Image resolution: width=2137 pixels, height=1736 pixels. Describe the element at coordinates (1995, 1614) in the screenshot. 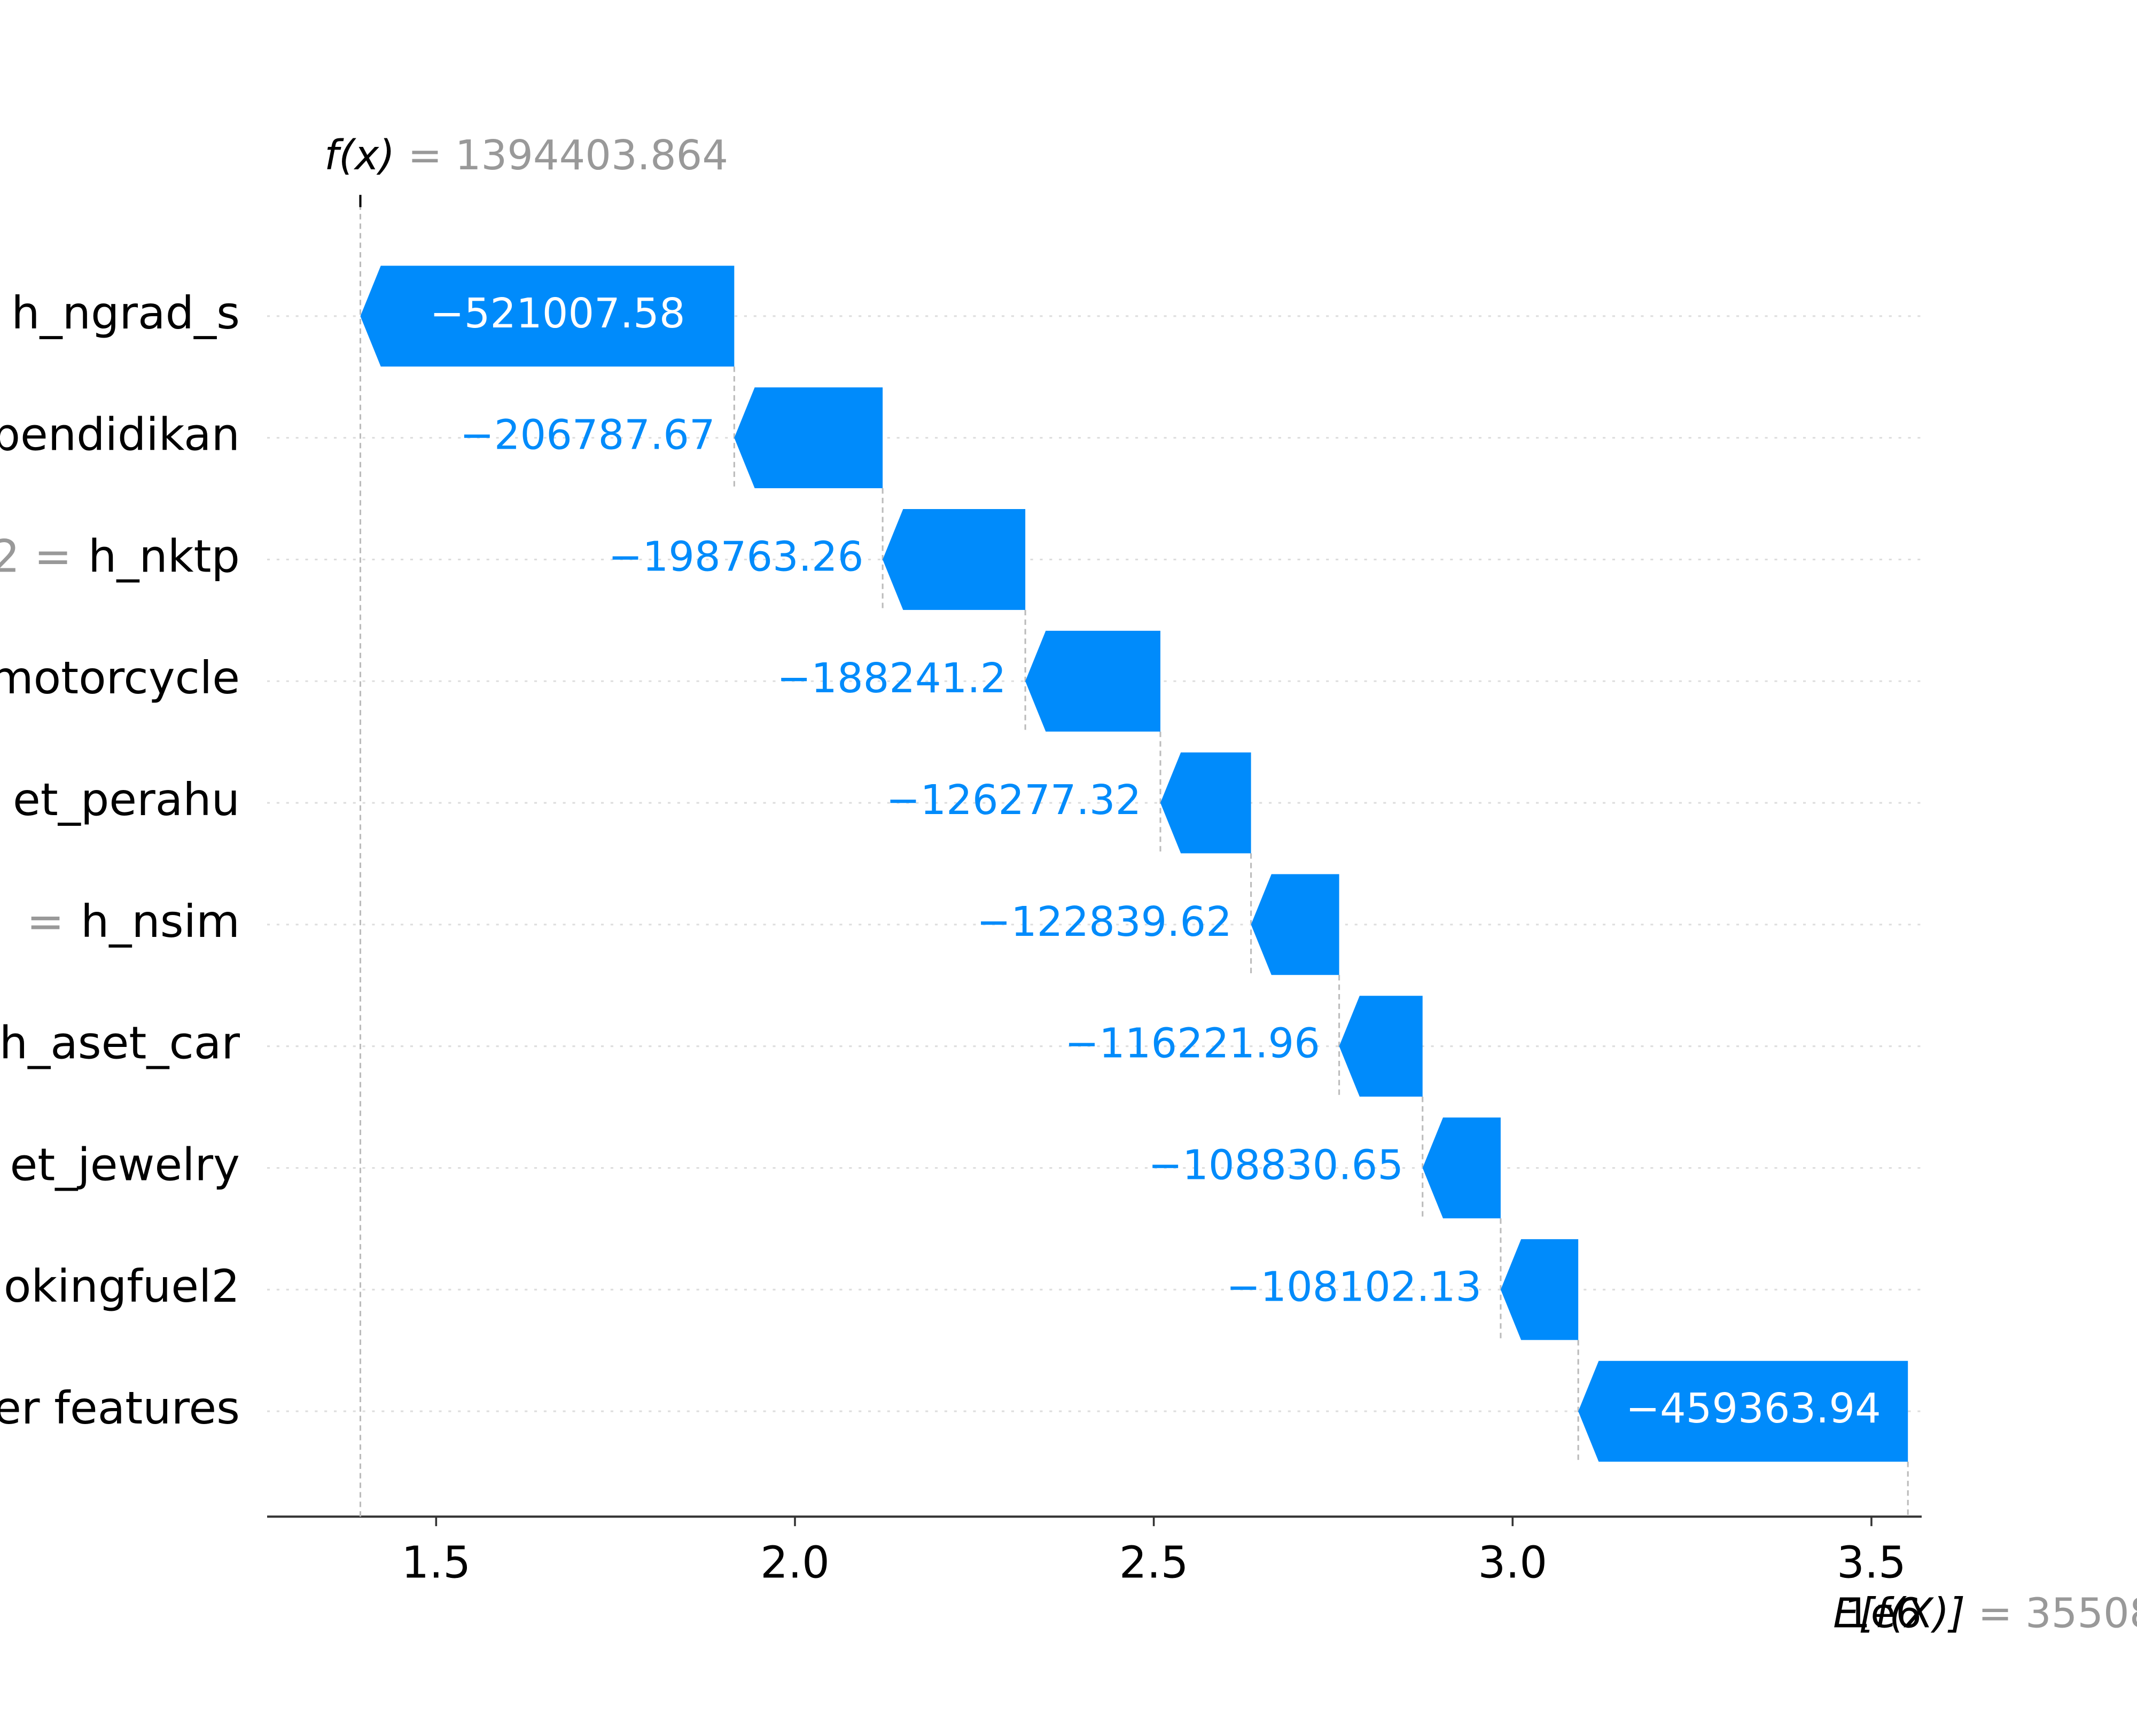

I see `ex-sign: =` at that location.